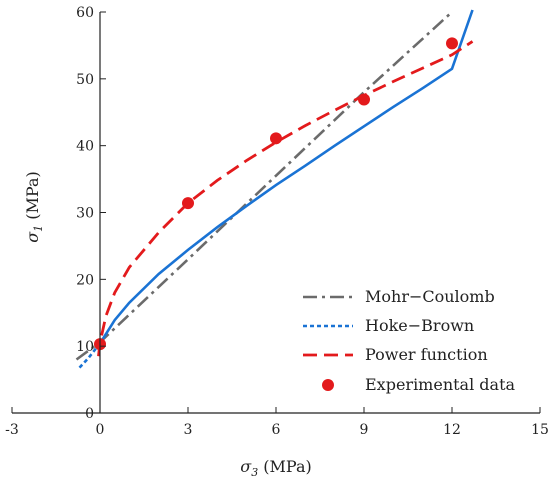  I want to click on y-tick-label: 30, so click(85, 214).